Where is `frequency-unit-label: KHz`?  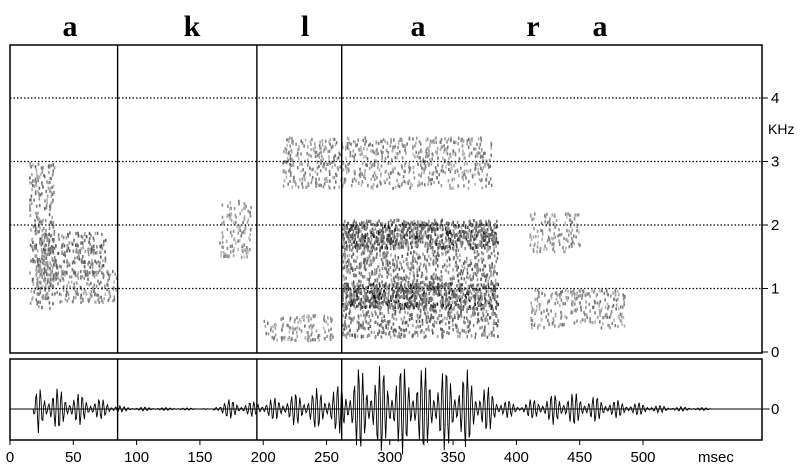 frequency-unit-label: KHz is located at coordinates (781, 129).